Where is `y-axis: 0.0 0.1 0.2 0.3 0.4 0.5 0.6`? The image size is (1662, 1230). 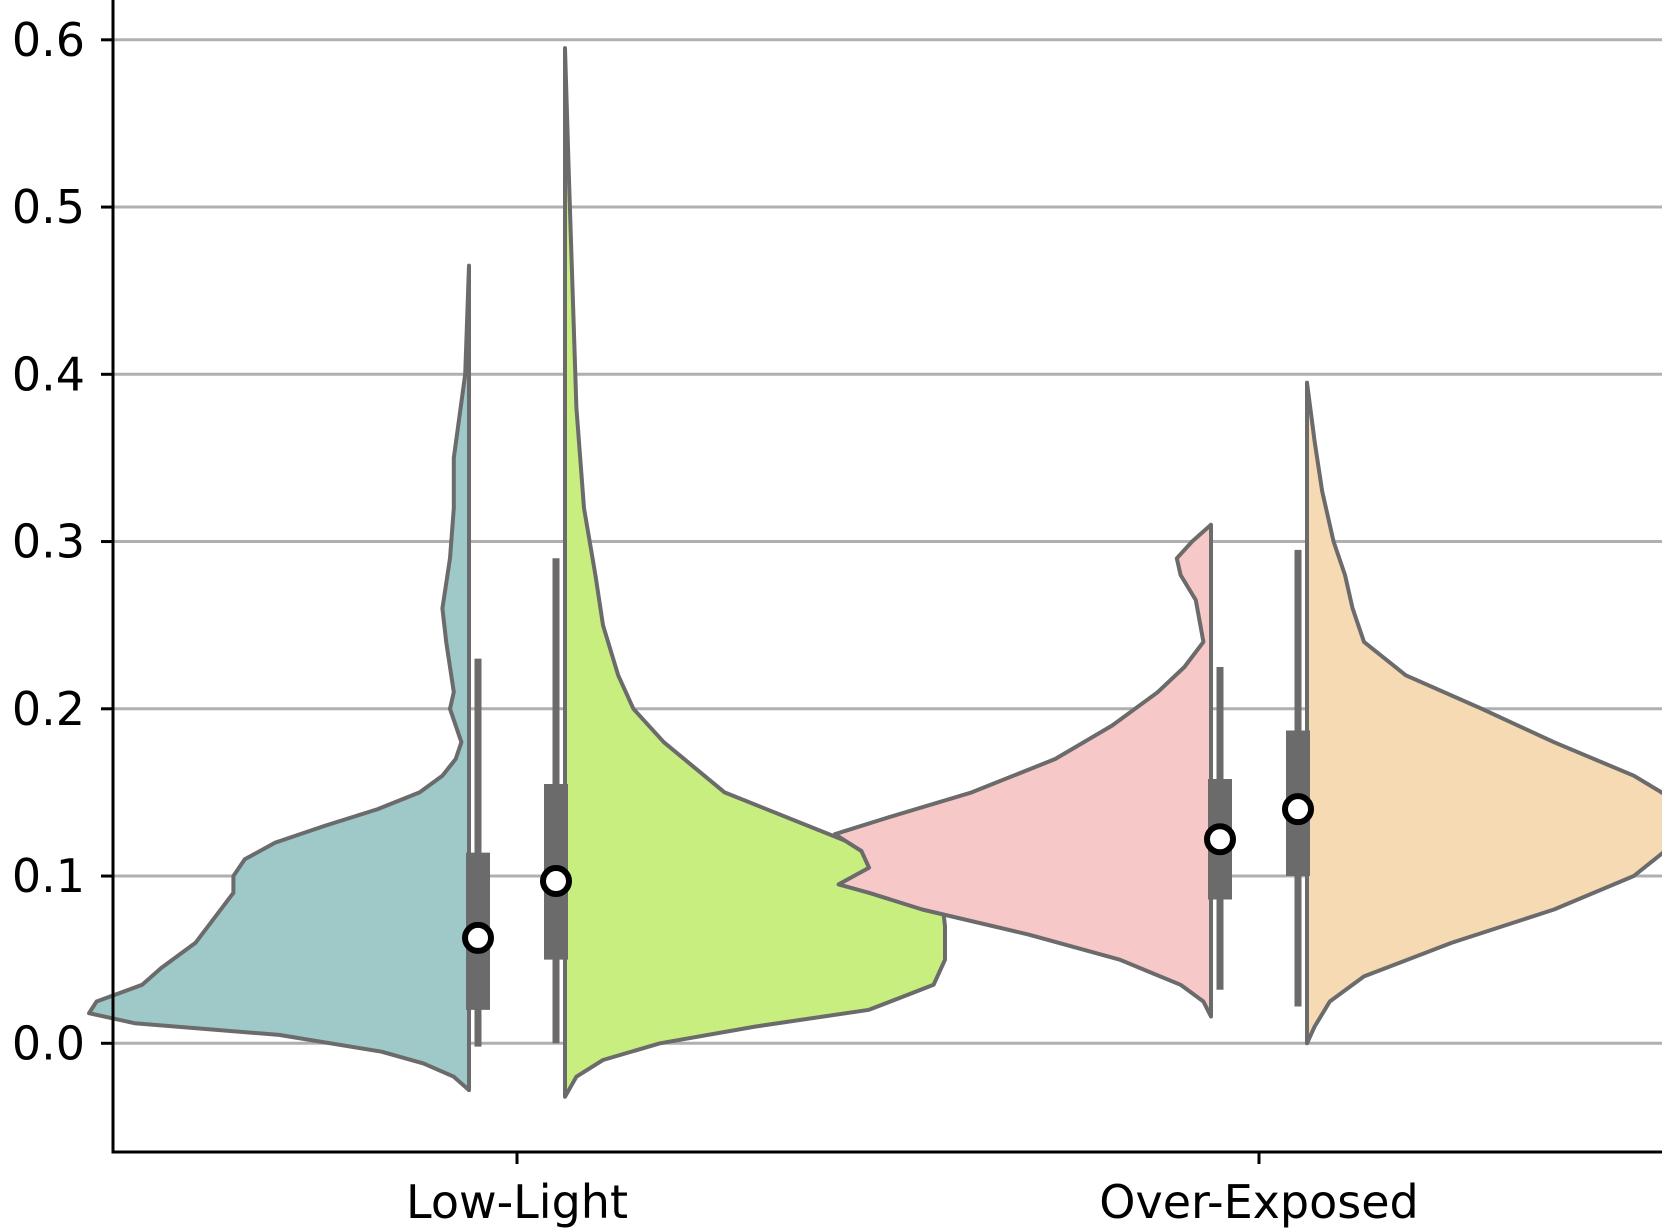
y-axis: 0.0 0.1 0.2 0.3 0.4 0.5 0.6 is located at coordinates (62, 541).